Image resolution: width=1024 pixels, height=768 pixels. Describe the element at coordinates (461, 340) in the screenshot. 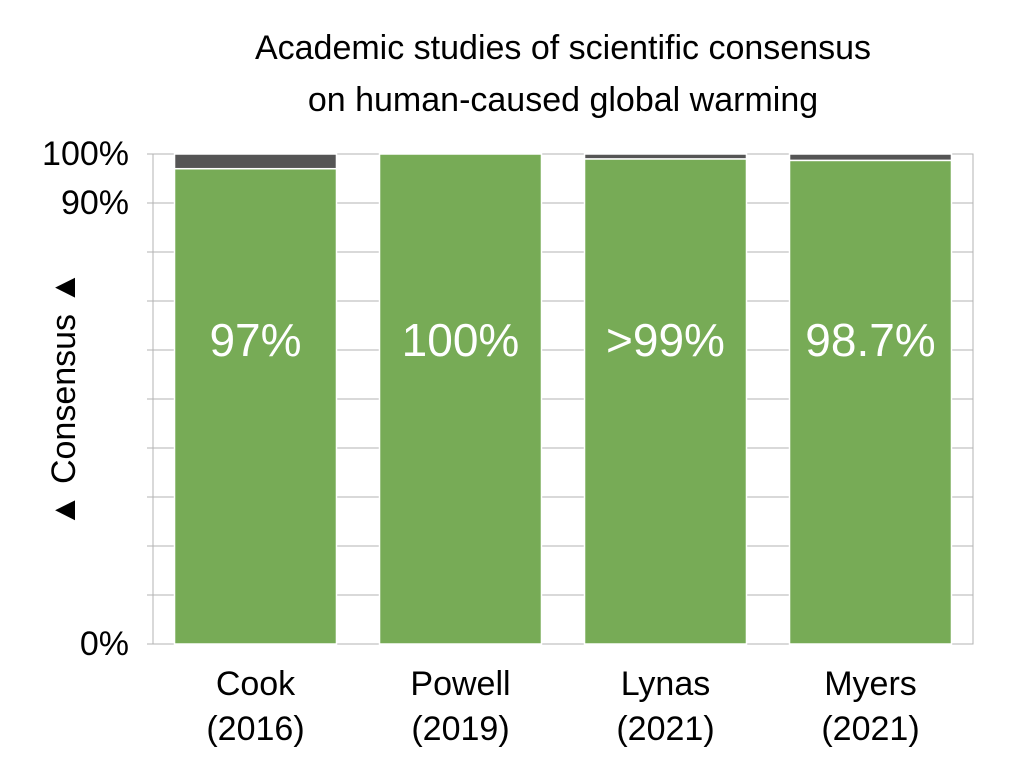

I see `data-label: 100%` at that location.